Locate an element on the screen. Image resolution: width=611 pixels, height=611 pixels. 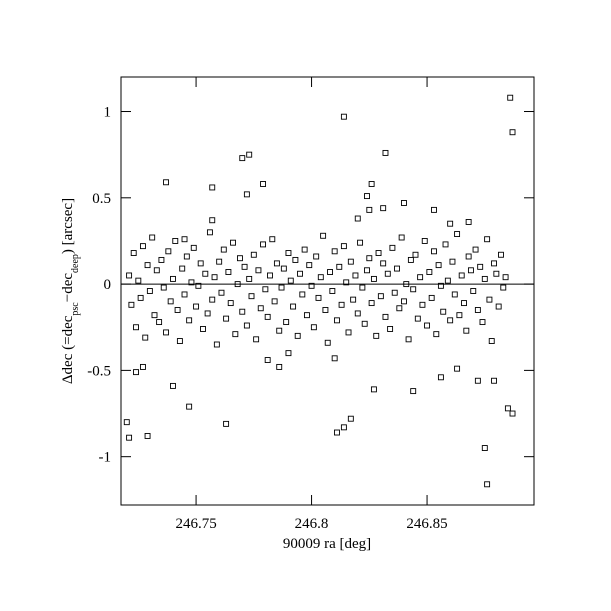
y-tick-label: -0.5 is located at coordinates (99, 371).